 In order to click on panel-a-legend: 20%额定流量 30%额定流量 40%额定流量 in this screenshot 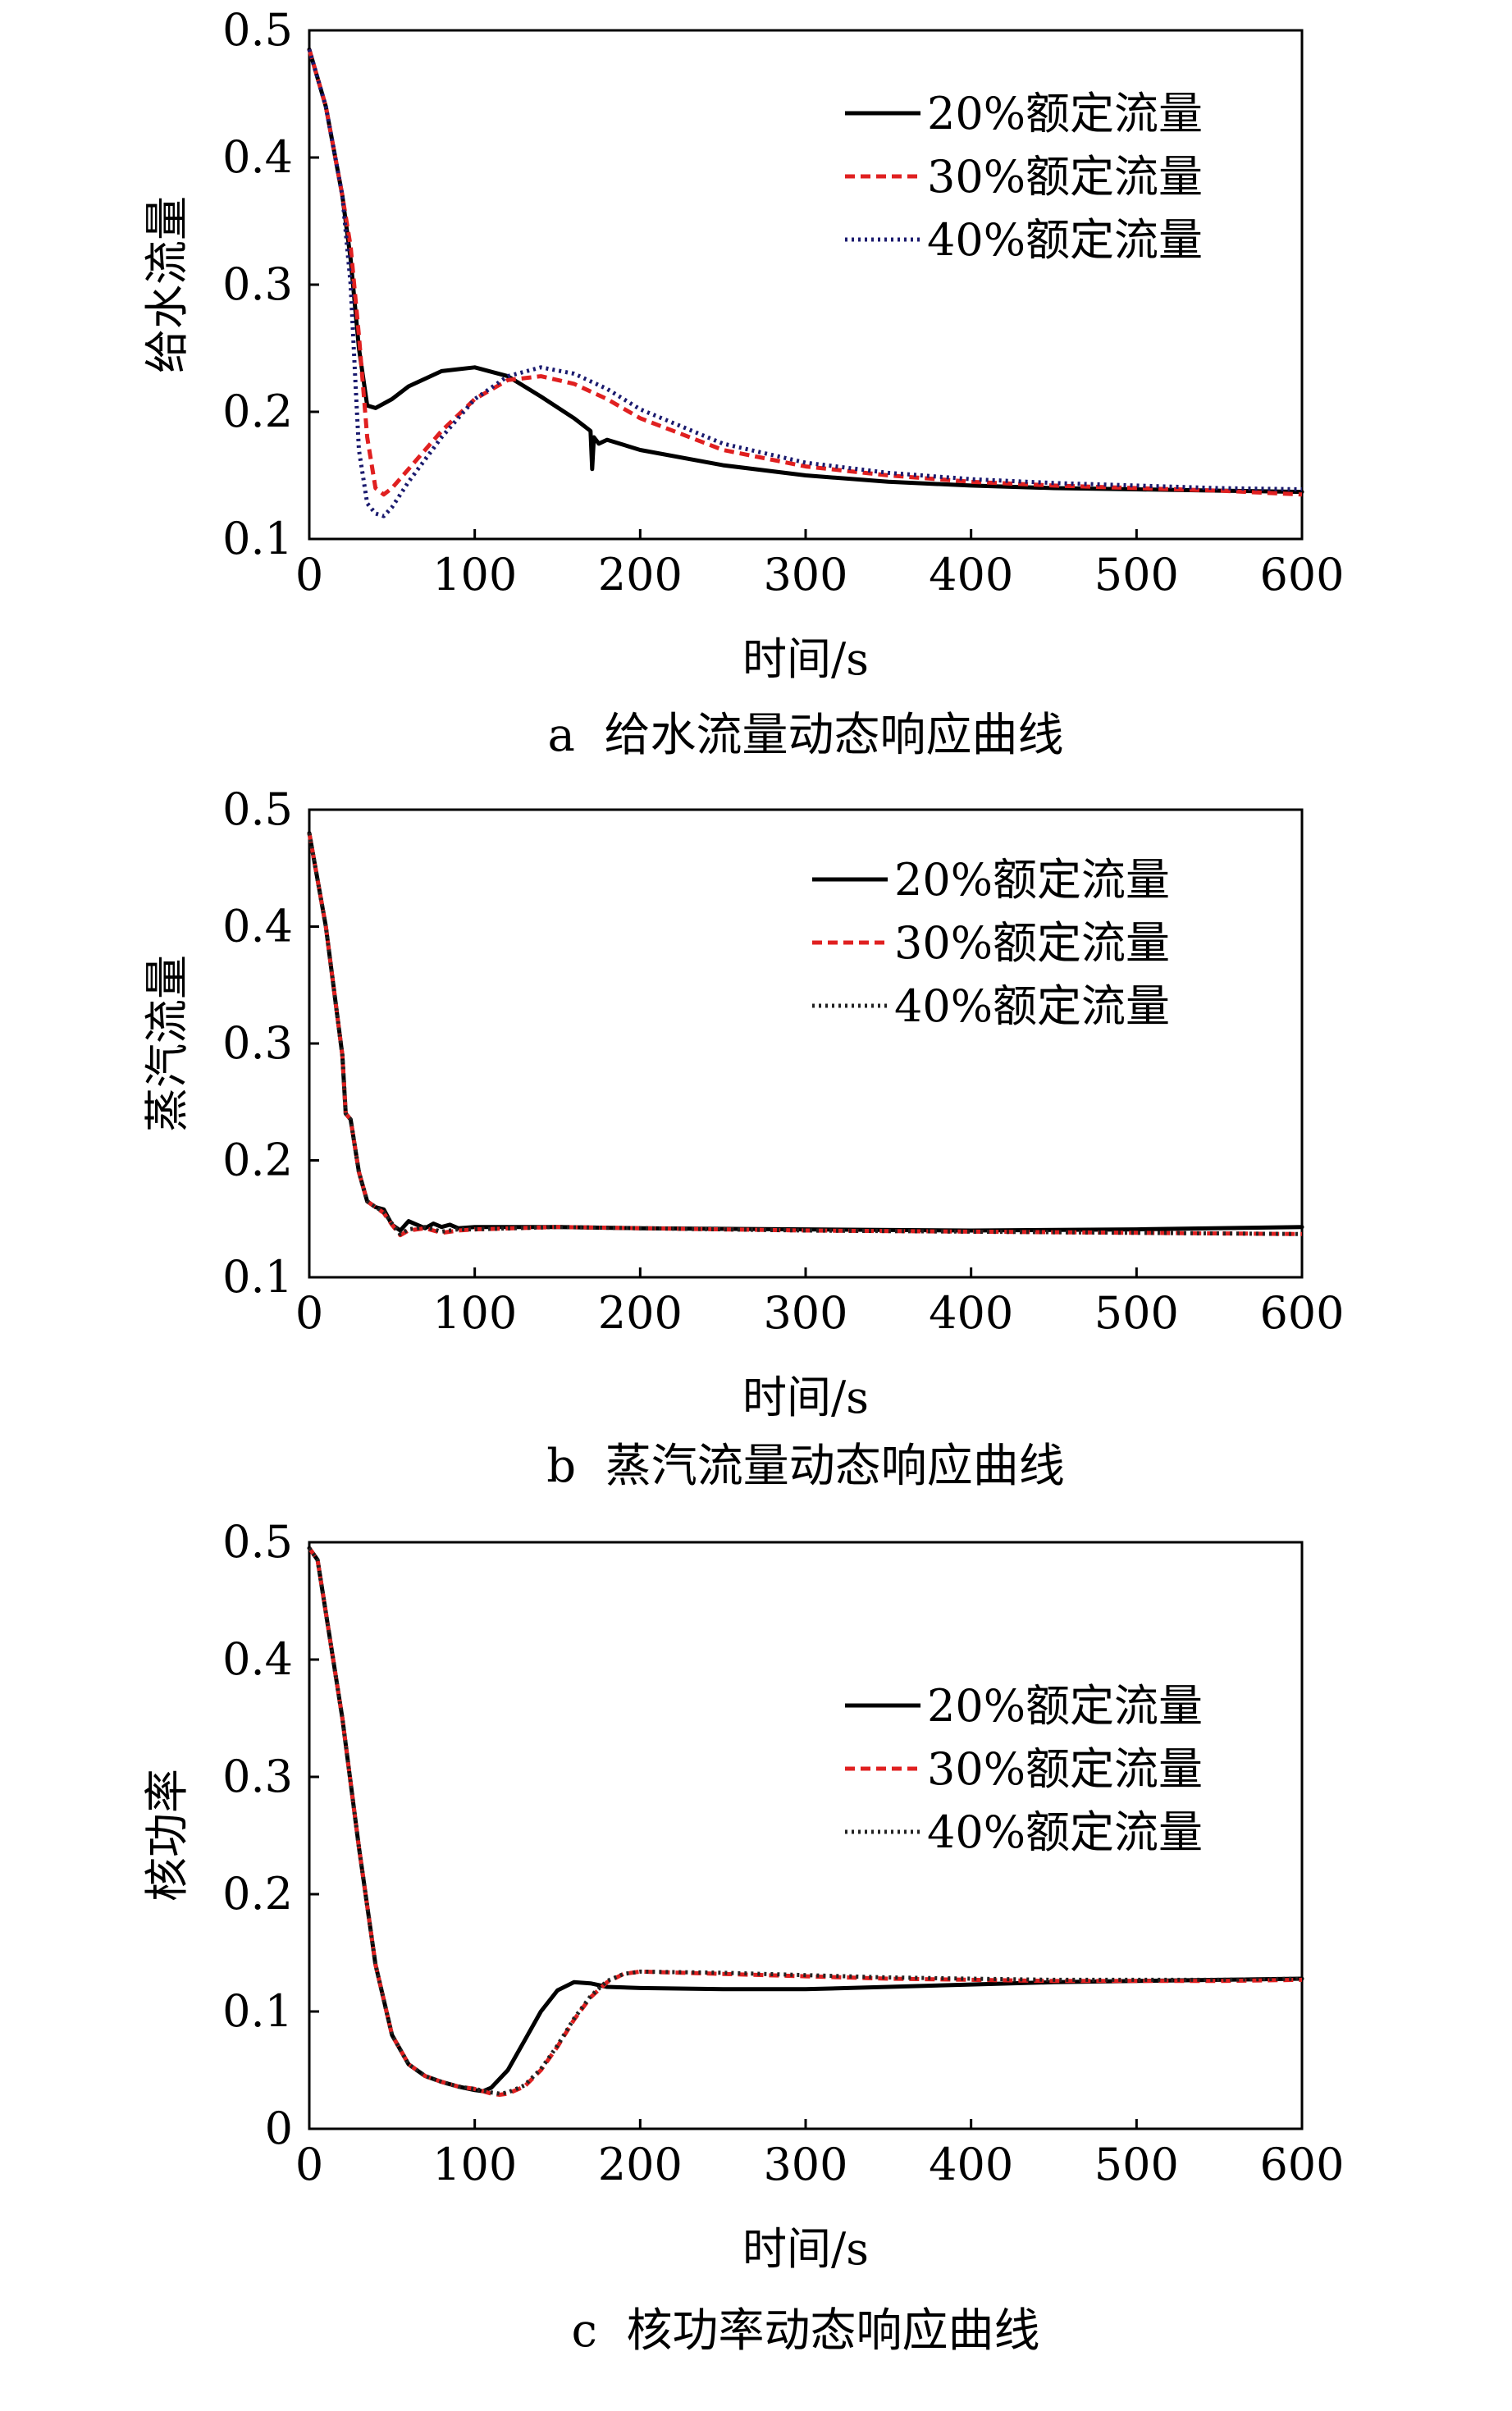, I will do `click(1024, 177)`.